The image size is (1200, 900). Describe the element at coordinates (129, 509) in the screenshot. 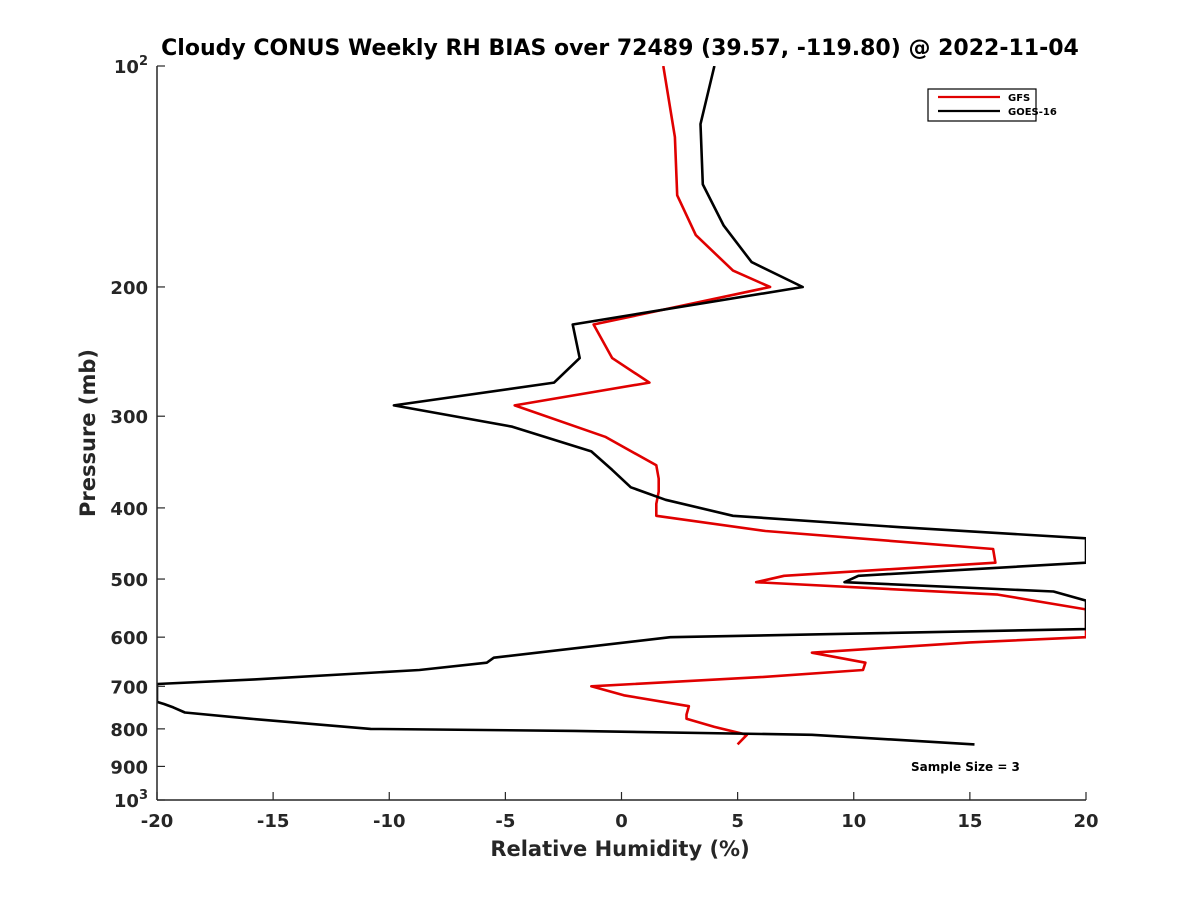

I see `y-tick-label: 400` at that location.